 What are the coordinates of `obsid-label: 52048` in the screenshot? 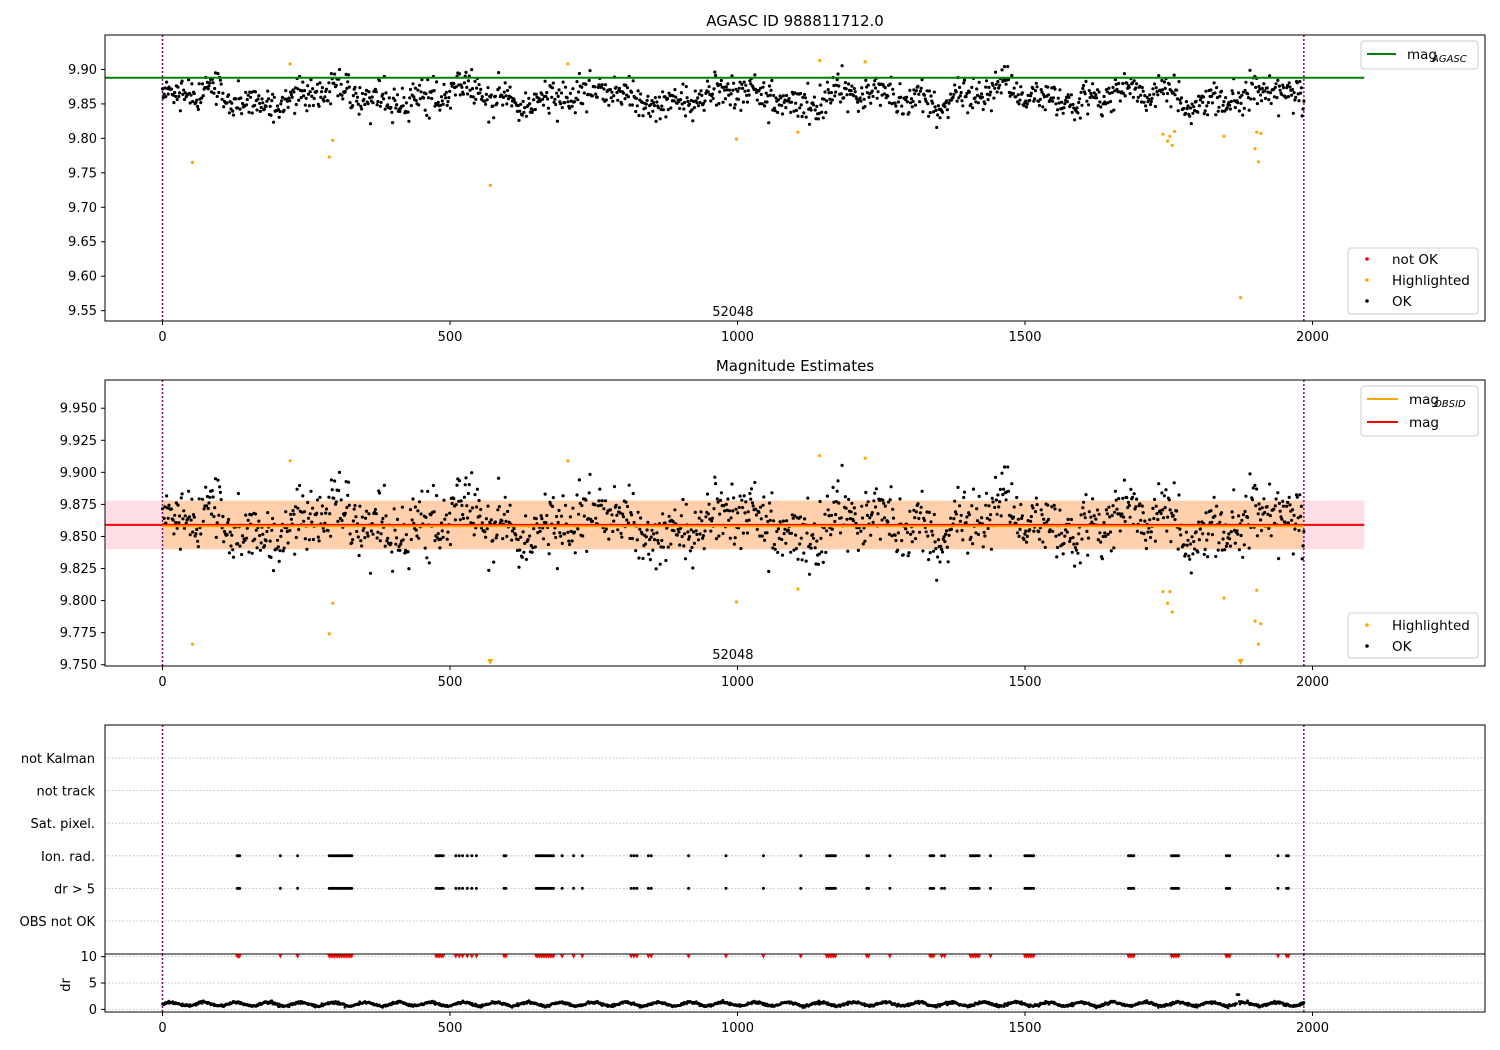 It's located at (732, 655).